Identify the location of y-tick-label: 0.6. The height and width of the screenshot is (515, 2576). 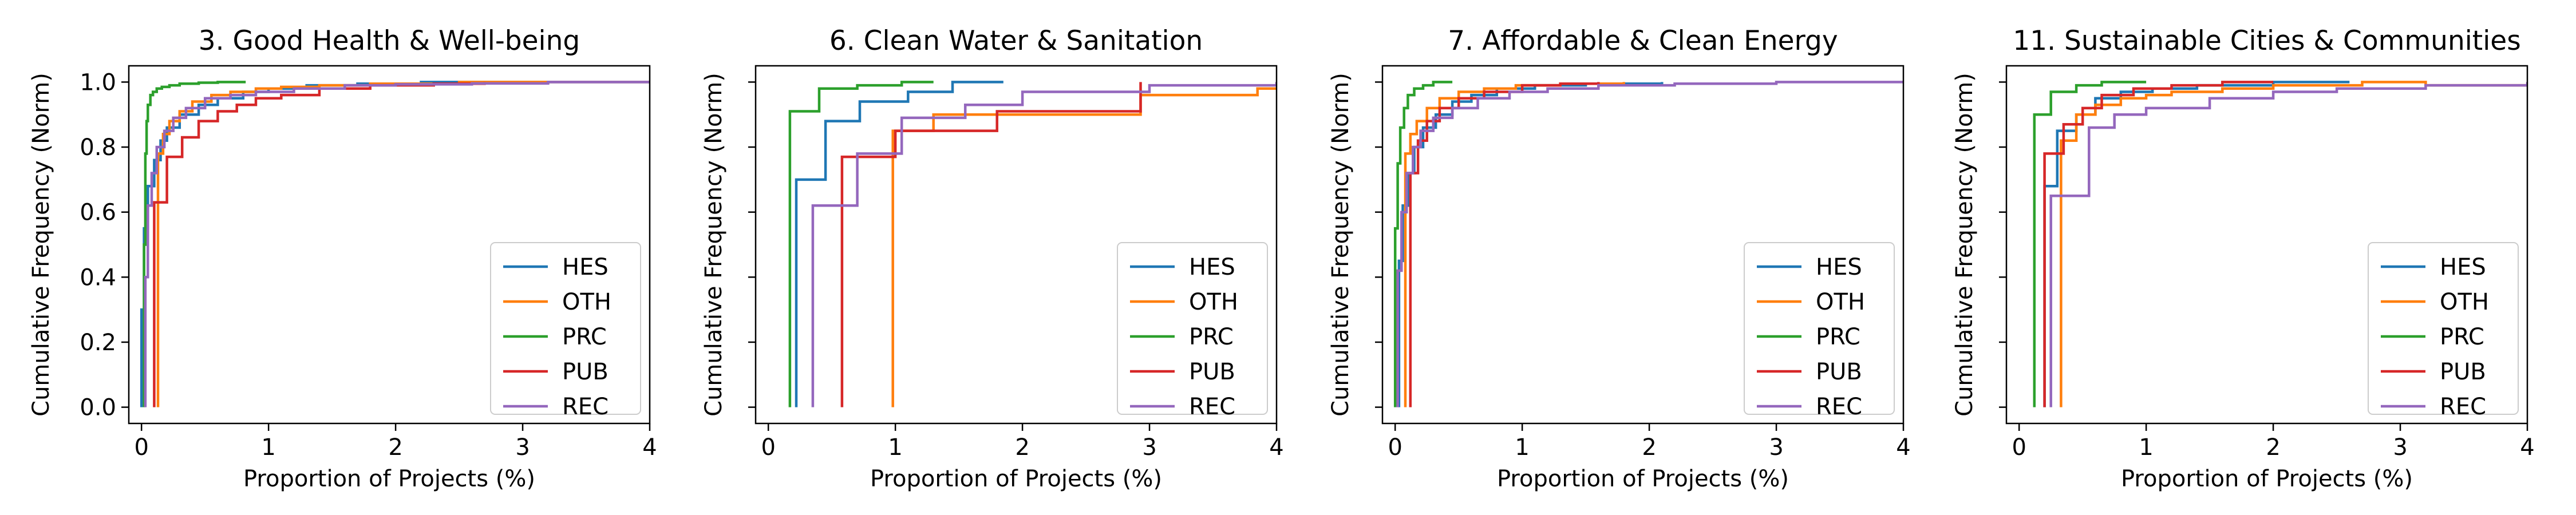
(98, 213).